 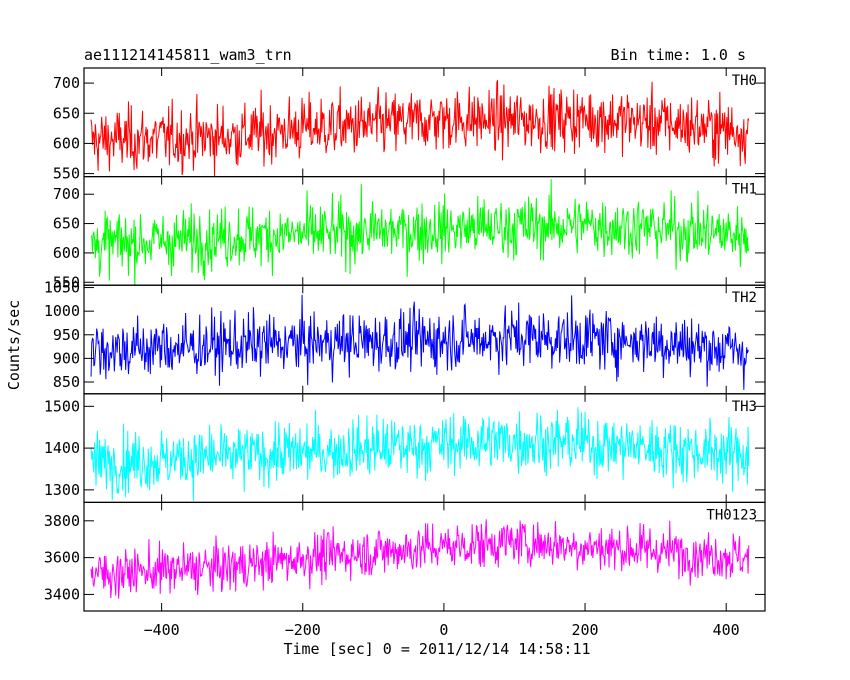 I want to click on panel-th3: 1300 1400 1500 TH3, so click(x=405, y=448).